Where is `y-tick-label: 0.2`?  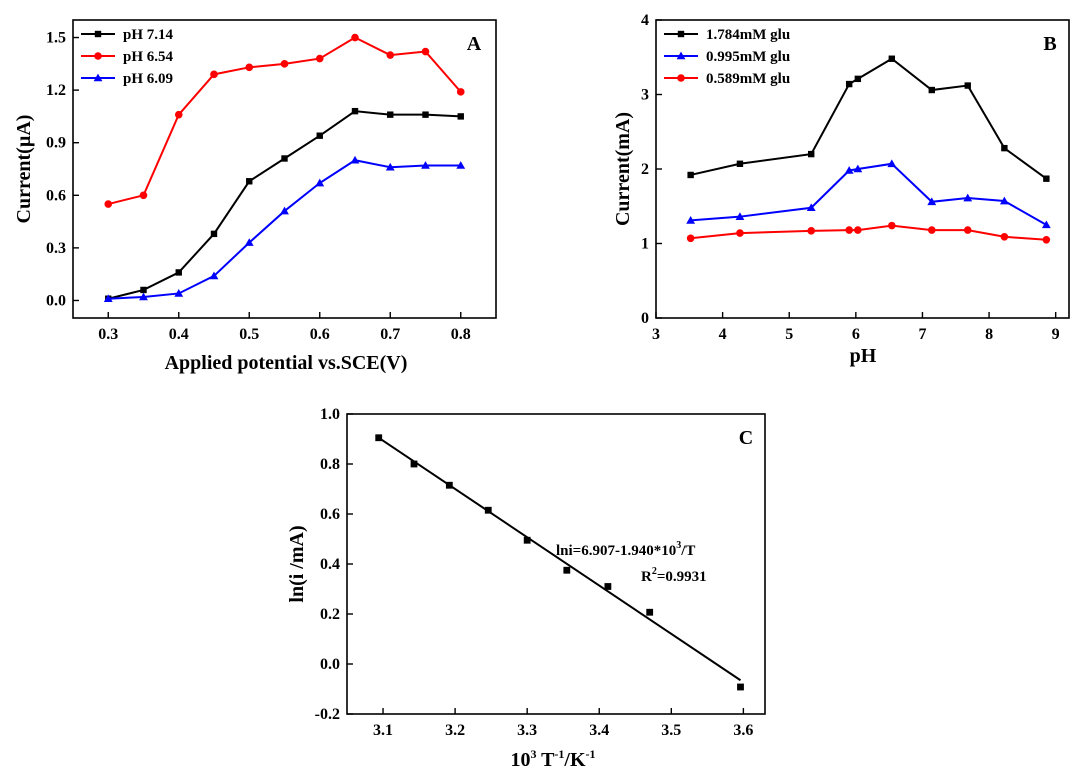
y-tick-label: 0.2 is located at coordinates (330, 614).